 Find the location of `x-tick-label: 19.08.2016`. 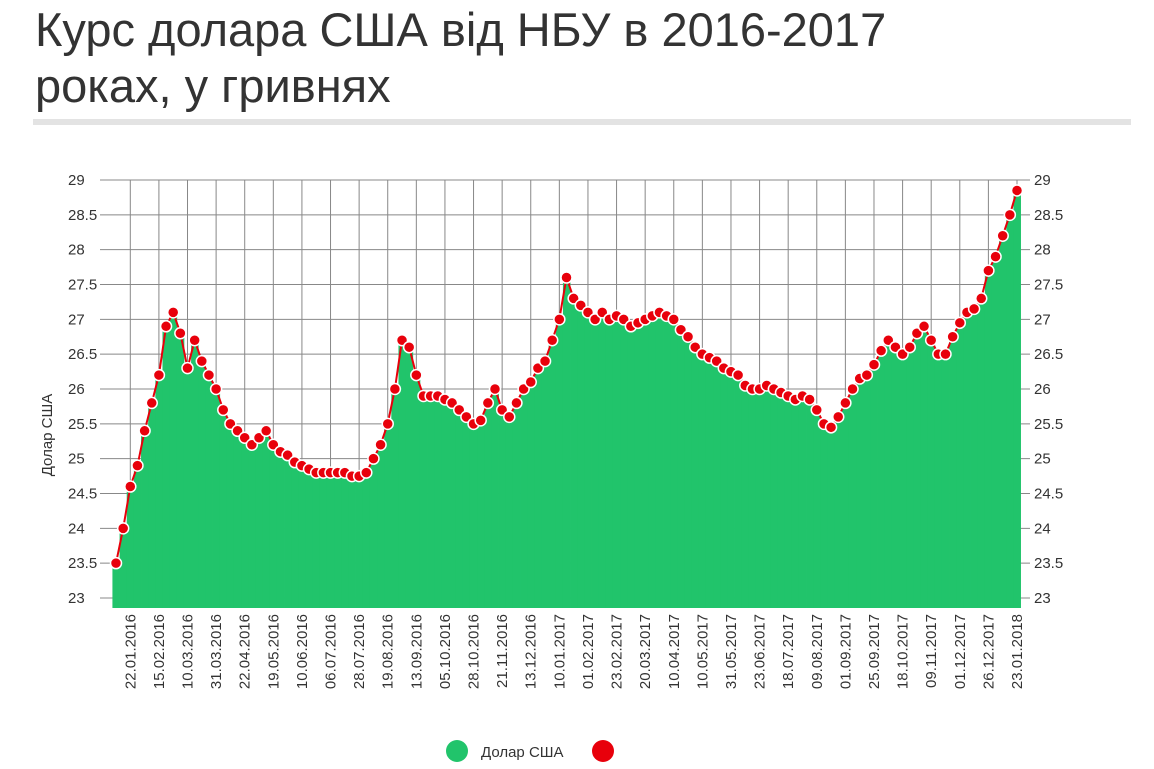

x-tick-label: 19.08.2016 is located at coordinates (388, 651).